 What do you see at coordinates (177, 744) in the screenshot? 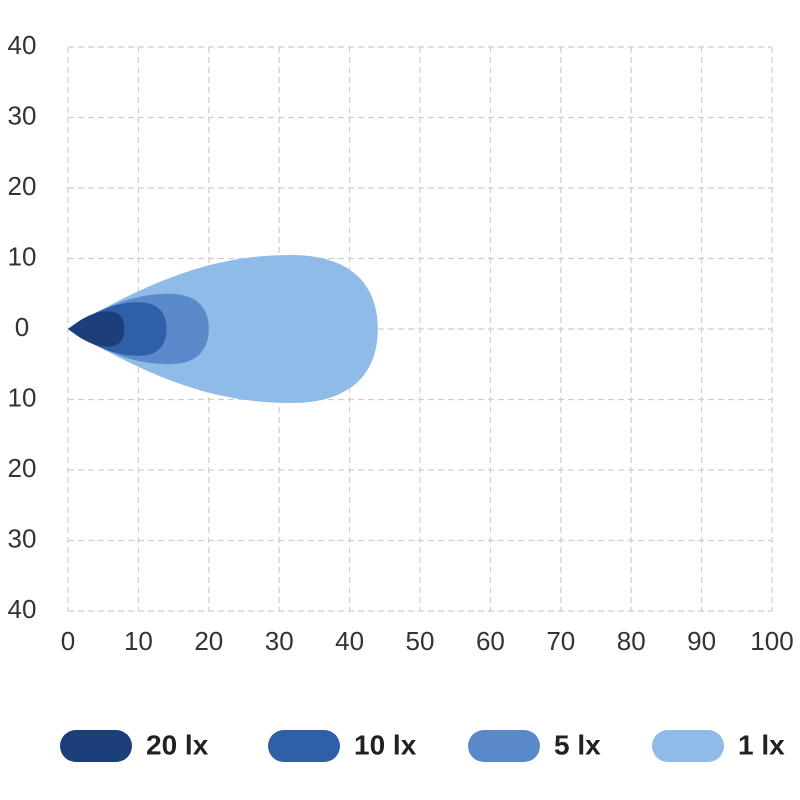
I see `legend-label: 20 lx` at bounding box center [177, 744].